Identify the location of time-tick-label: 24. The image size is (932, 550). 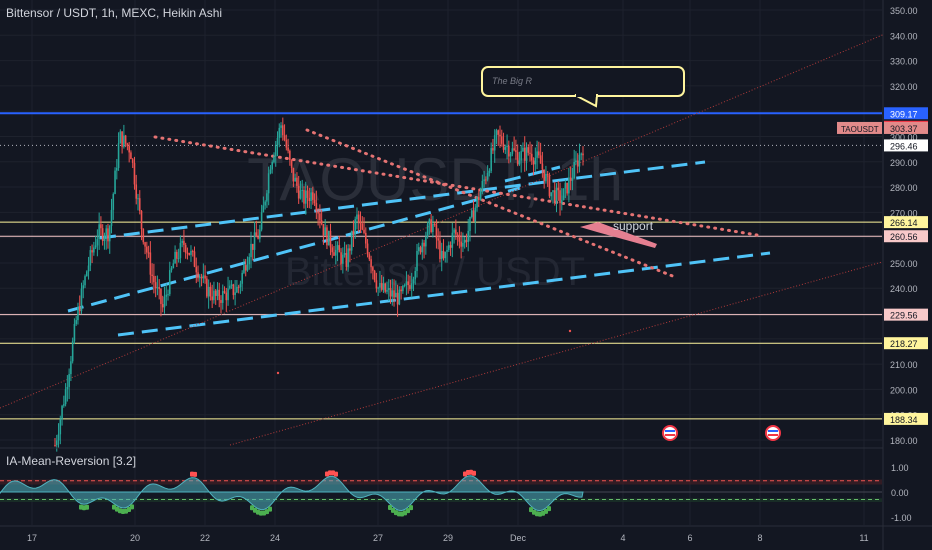
(275, 538).